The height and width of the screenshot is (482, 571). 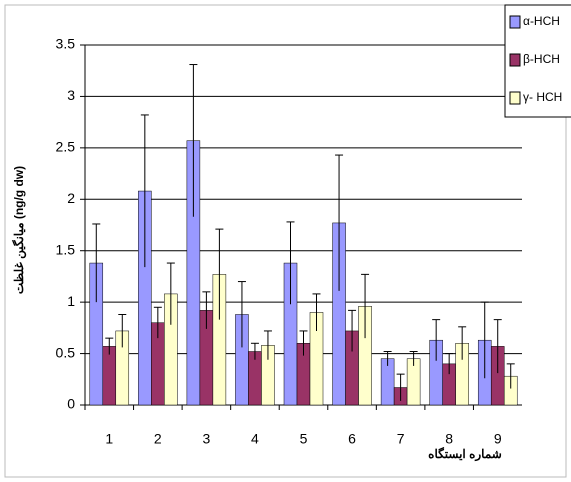 I want to click on x-tick-label: 1, so click(x=109, y=439).